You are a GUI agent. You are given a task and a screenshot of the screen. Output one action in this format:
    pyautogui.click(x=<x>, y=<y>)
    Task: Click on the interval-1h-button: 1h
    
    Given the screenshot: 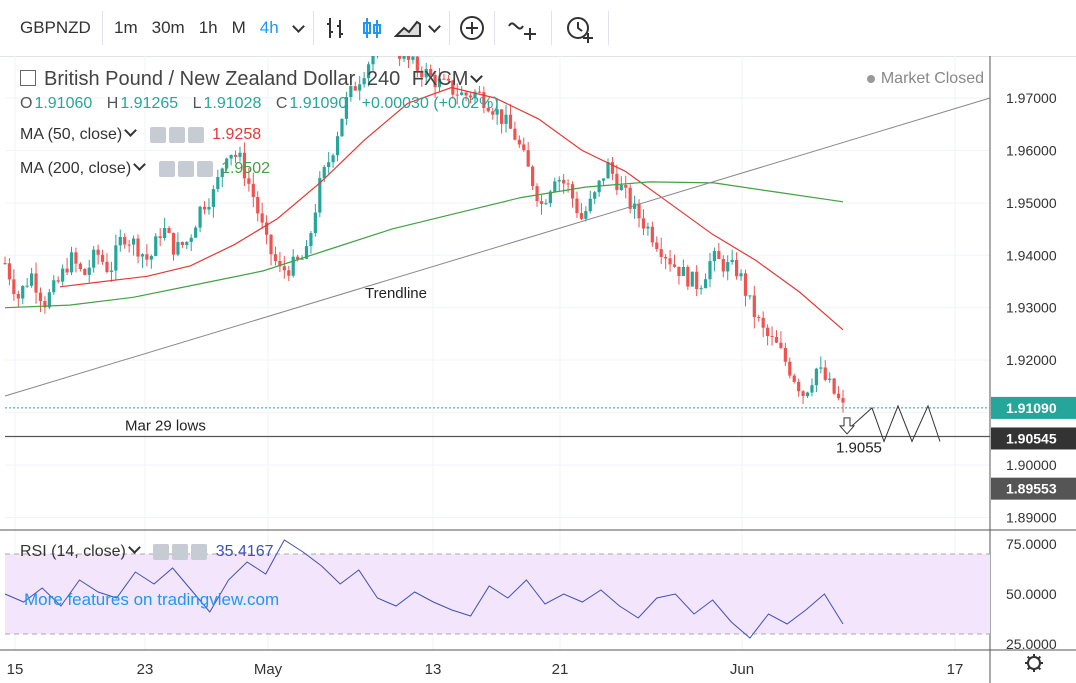 What is the action you would take?
    pyautogui.click(x=208, y=27)
    